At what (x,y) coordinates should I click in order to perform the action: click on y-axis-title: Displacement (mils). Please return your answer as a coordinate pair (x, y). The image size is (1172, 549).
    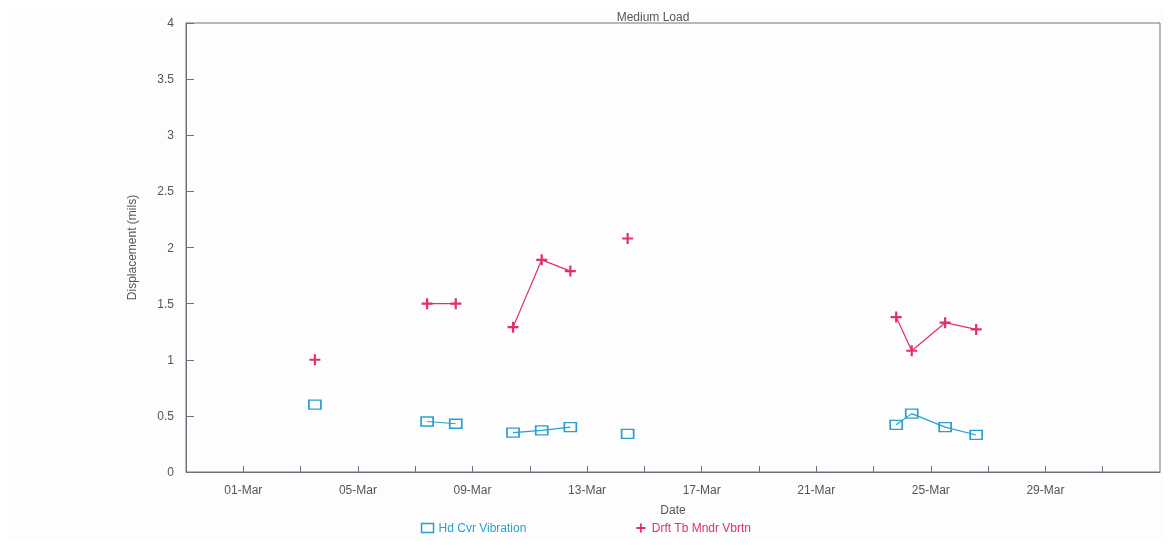
    Looking at the image, I should click on (132, 247).